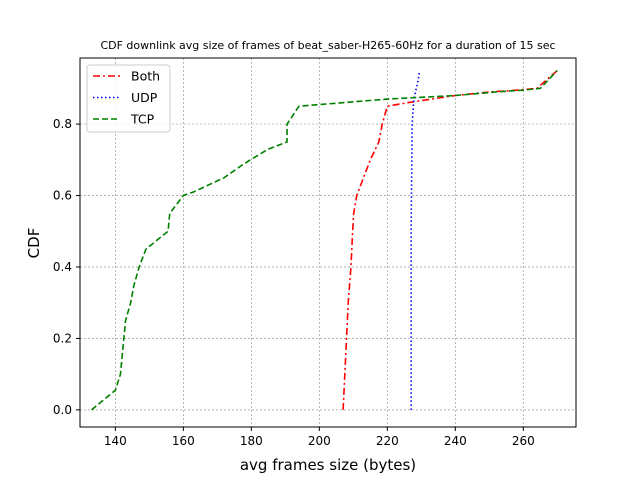 This screenshot has width=640, height=480. Describe the element at coordinates (415, 241) in the screenshot. I see `series-line-udp` at that location.